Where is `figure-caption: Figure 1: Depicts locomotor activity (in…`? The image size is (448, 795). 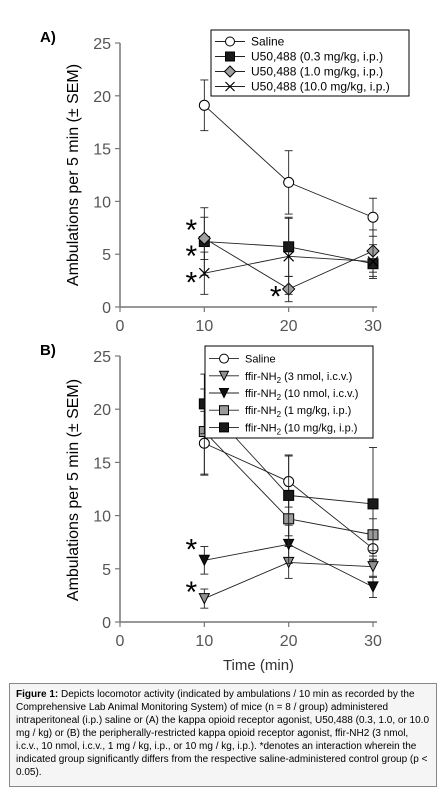 figure-caption: Figure 1: Depicts locomotor activity (in… is located at coordinates (223, 735).